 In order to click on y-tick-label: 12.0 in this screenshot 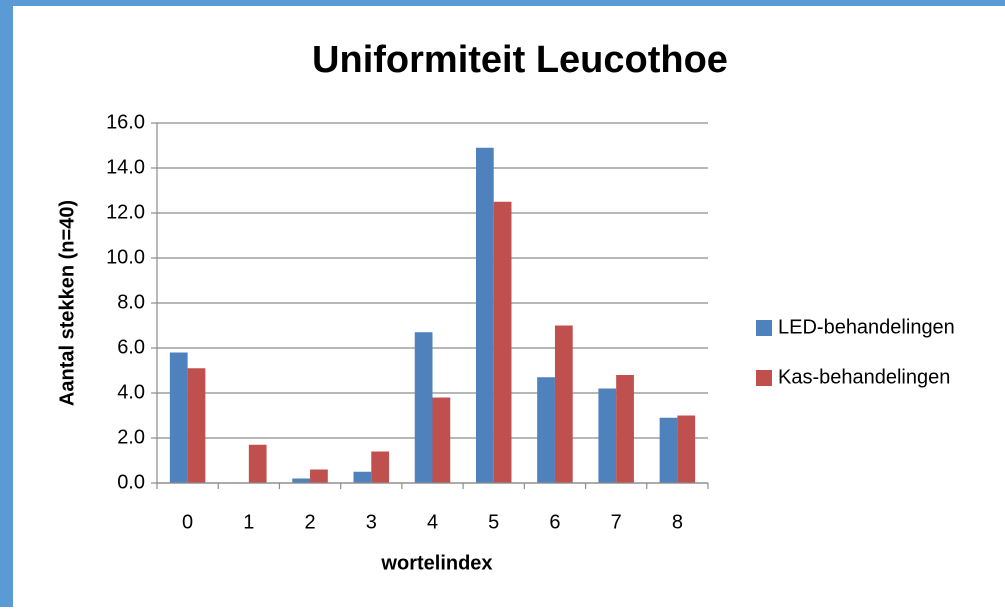, I will do `click(125, 212)`.